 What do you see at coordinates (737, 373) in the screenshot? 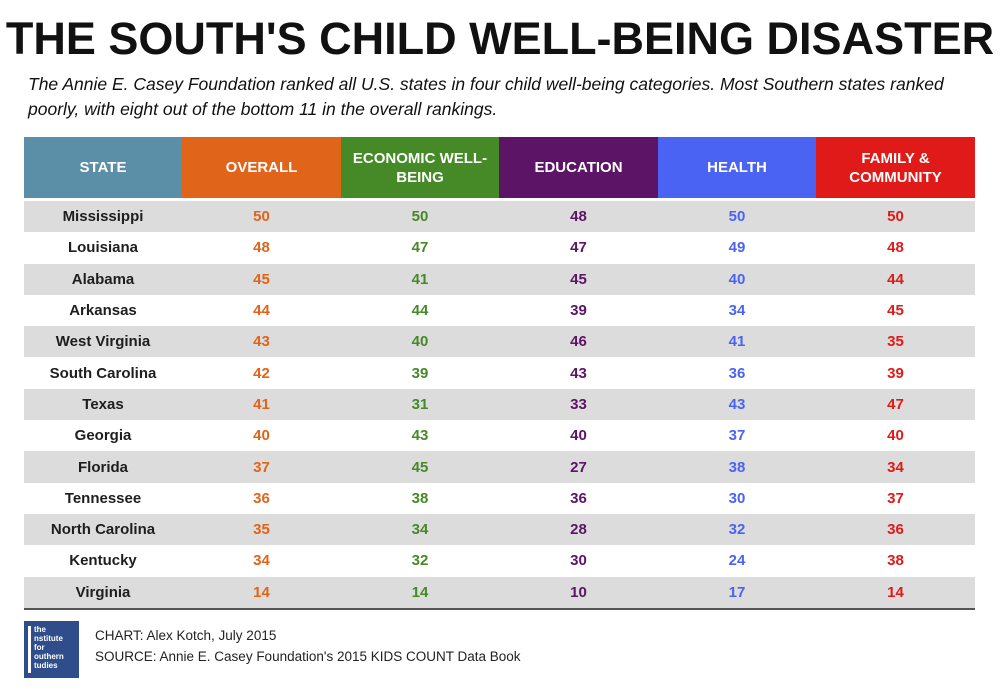
I see `health-rank-cell: 36` at bounding box center [737, 373].